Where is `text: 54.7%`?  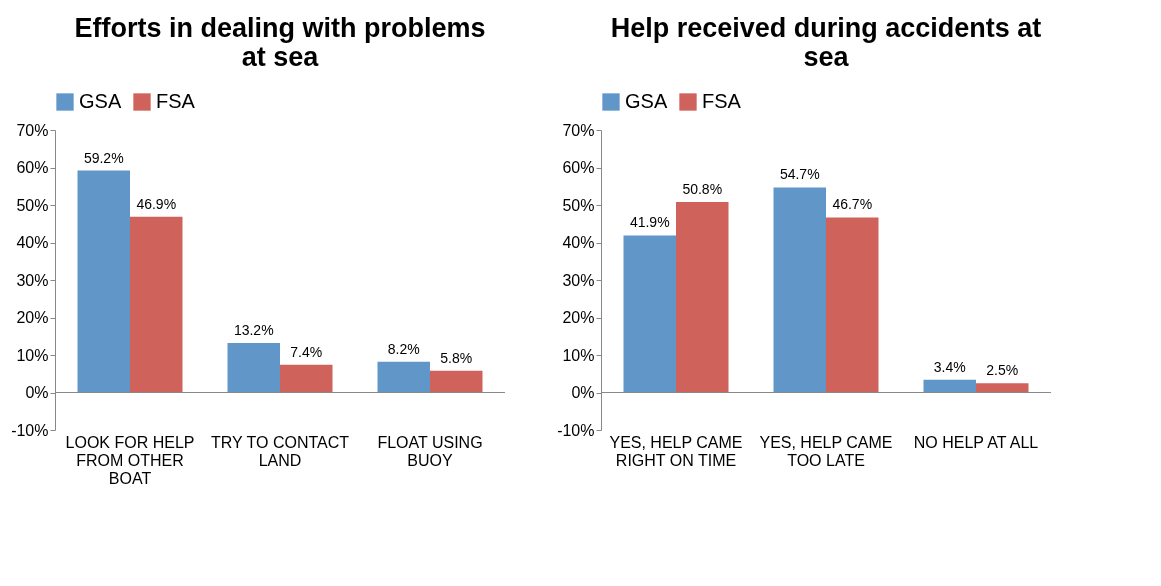 text: 54.7% is located at coordinates (799, 174).